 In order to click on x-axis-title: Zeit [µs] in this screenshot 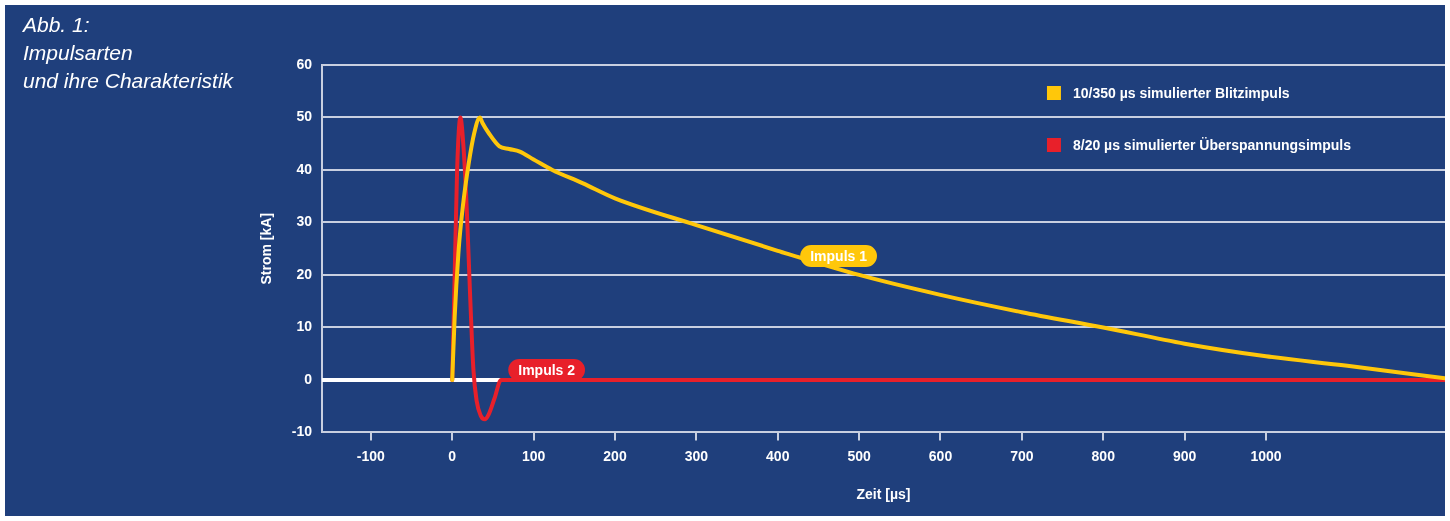, I will do `click(883, 494)`.